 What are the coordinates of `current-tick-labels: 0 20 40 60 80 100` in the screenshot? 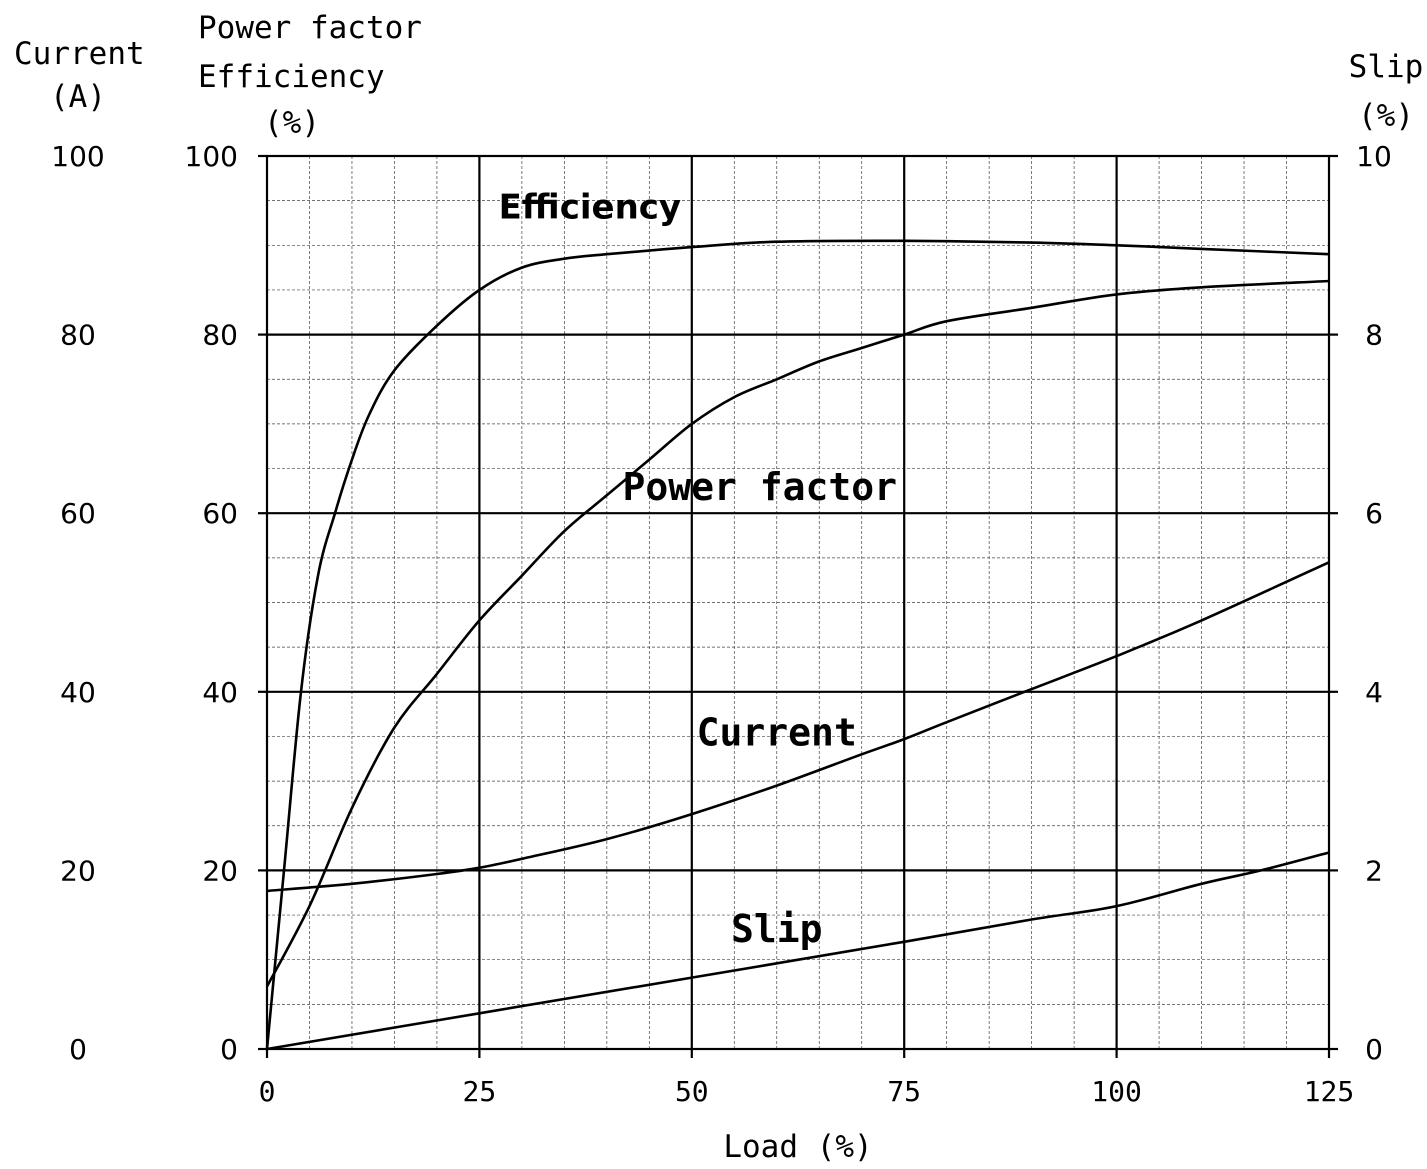 It's located at (77, 603).